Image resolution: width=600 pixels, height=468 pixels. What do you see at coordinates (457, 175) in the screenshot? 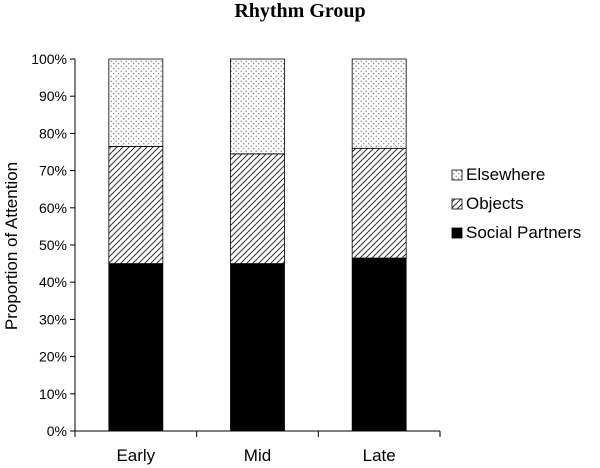
I see `legend-swatch-elsewhere` at bounding box center [457, 175].